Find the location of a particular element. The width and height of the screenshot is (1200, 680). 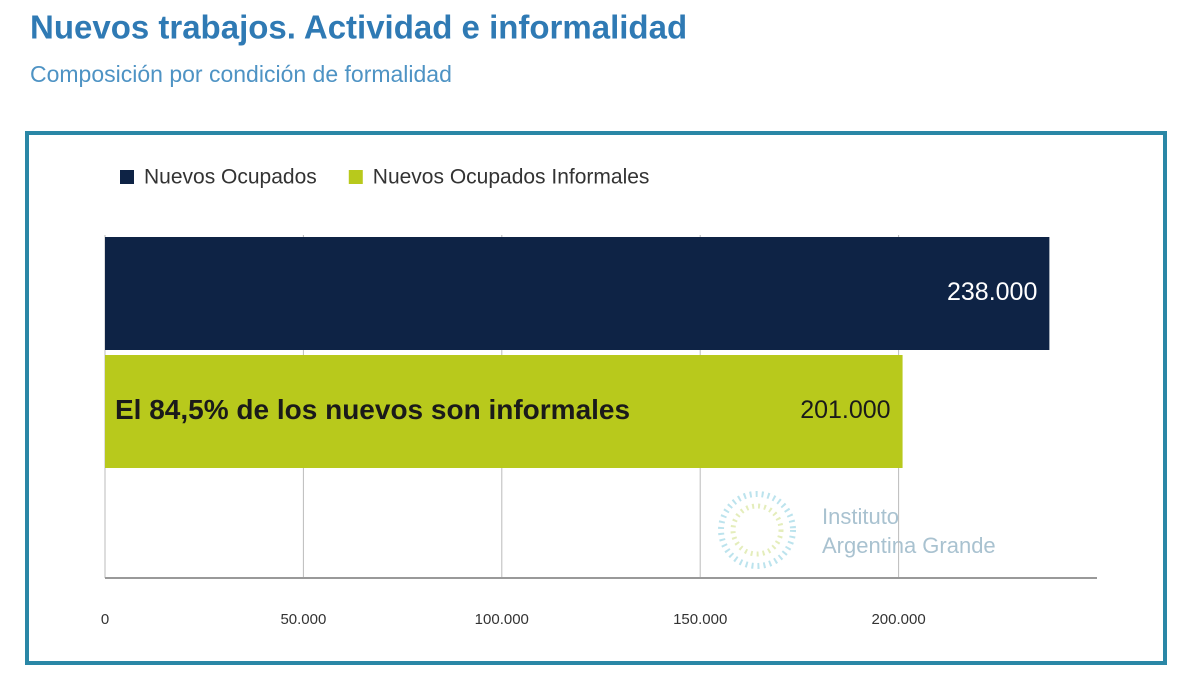

legend-label: Nuevos Ocupados is located at coordinates (230, 177).